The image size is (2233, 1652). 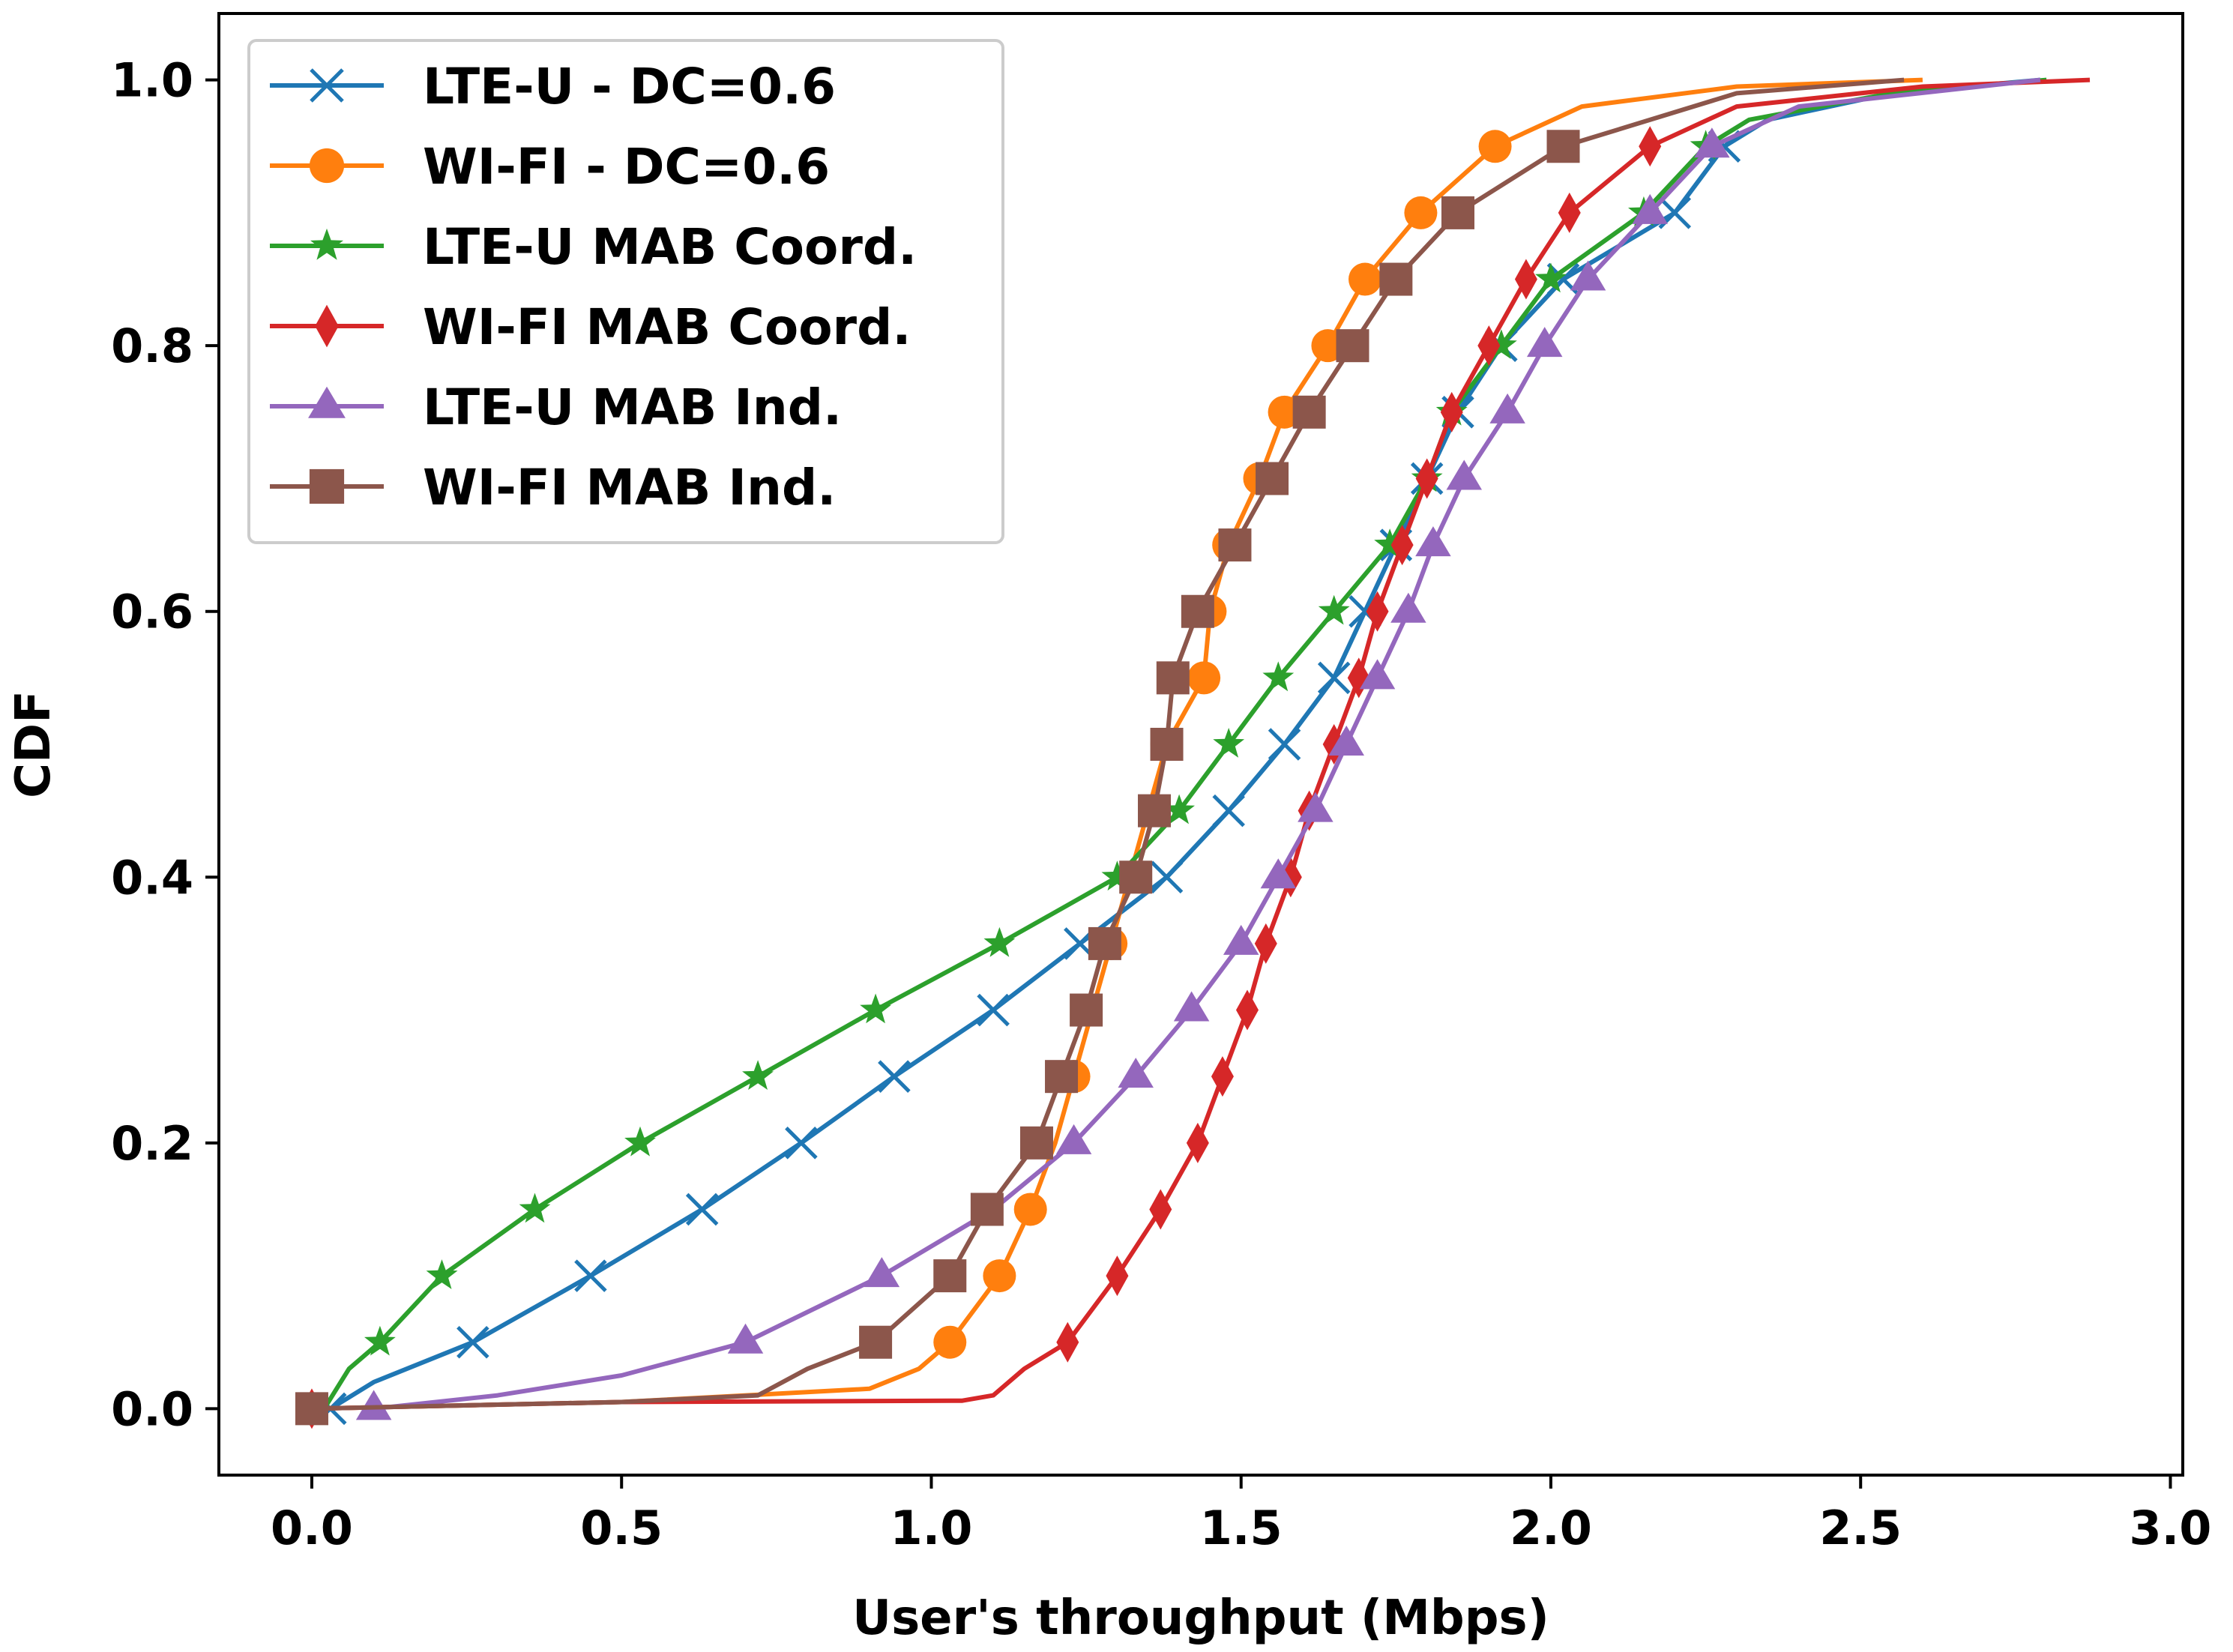 What do you see at coordinates (1241, 1528) in the screenshot?
I see `x-tick-label: 1.5` at bounding box center [1241, 1528].